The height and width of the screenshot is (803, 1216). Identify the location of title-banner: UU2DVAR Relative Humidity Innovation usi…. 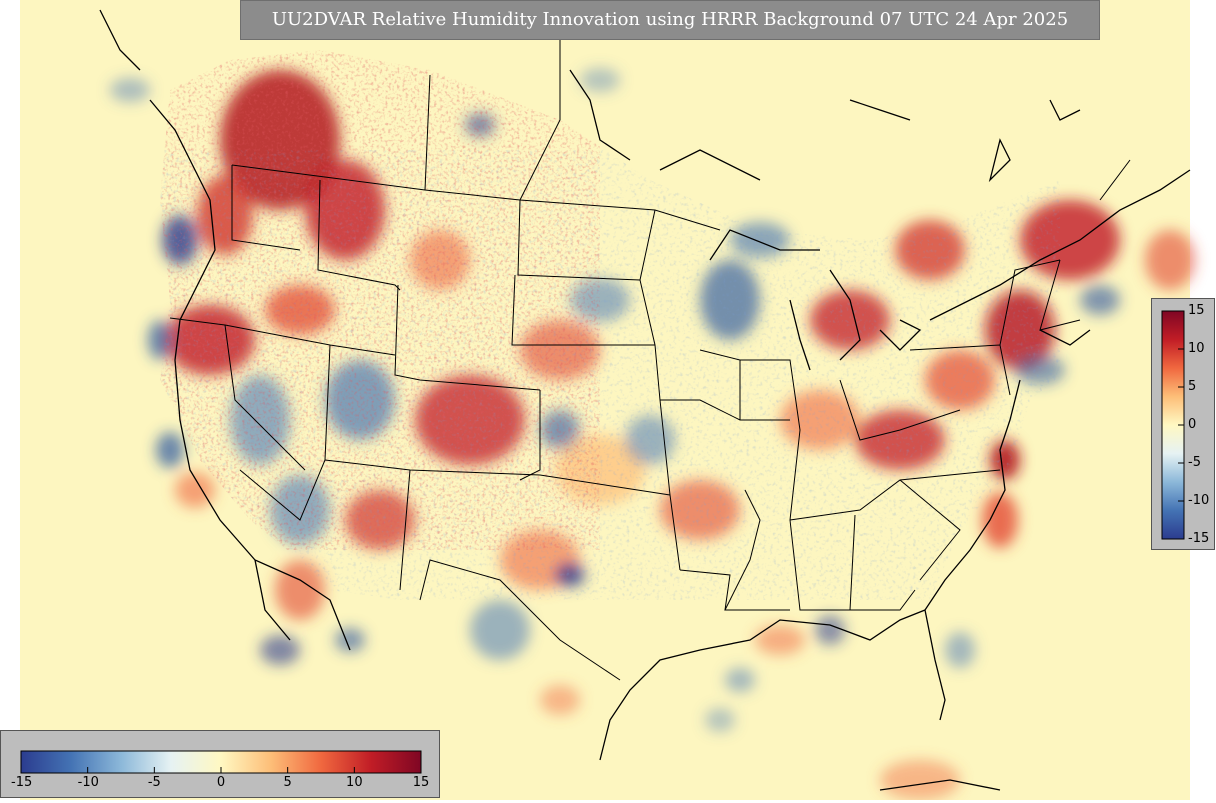
(670, 20).